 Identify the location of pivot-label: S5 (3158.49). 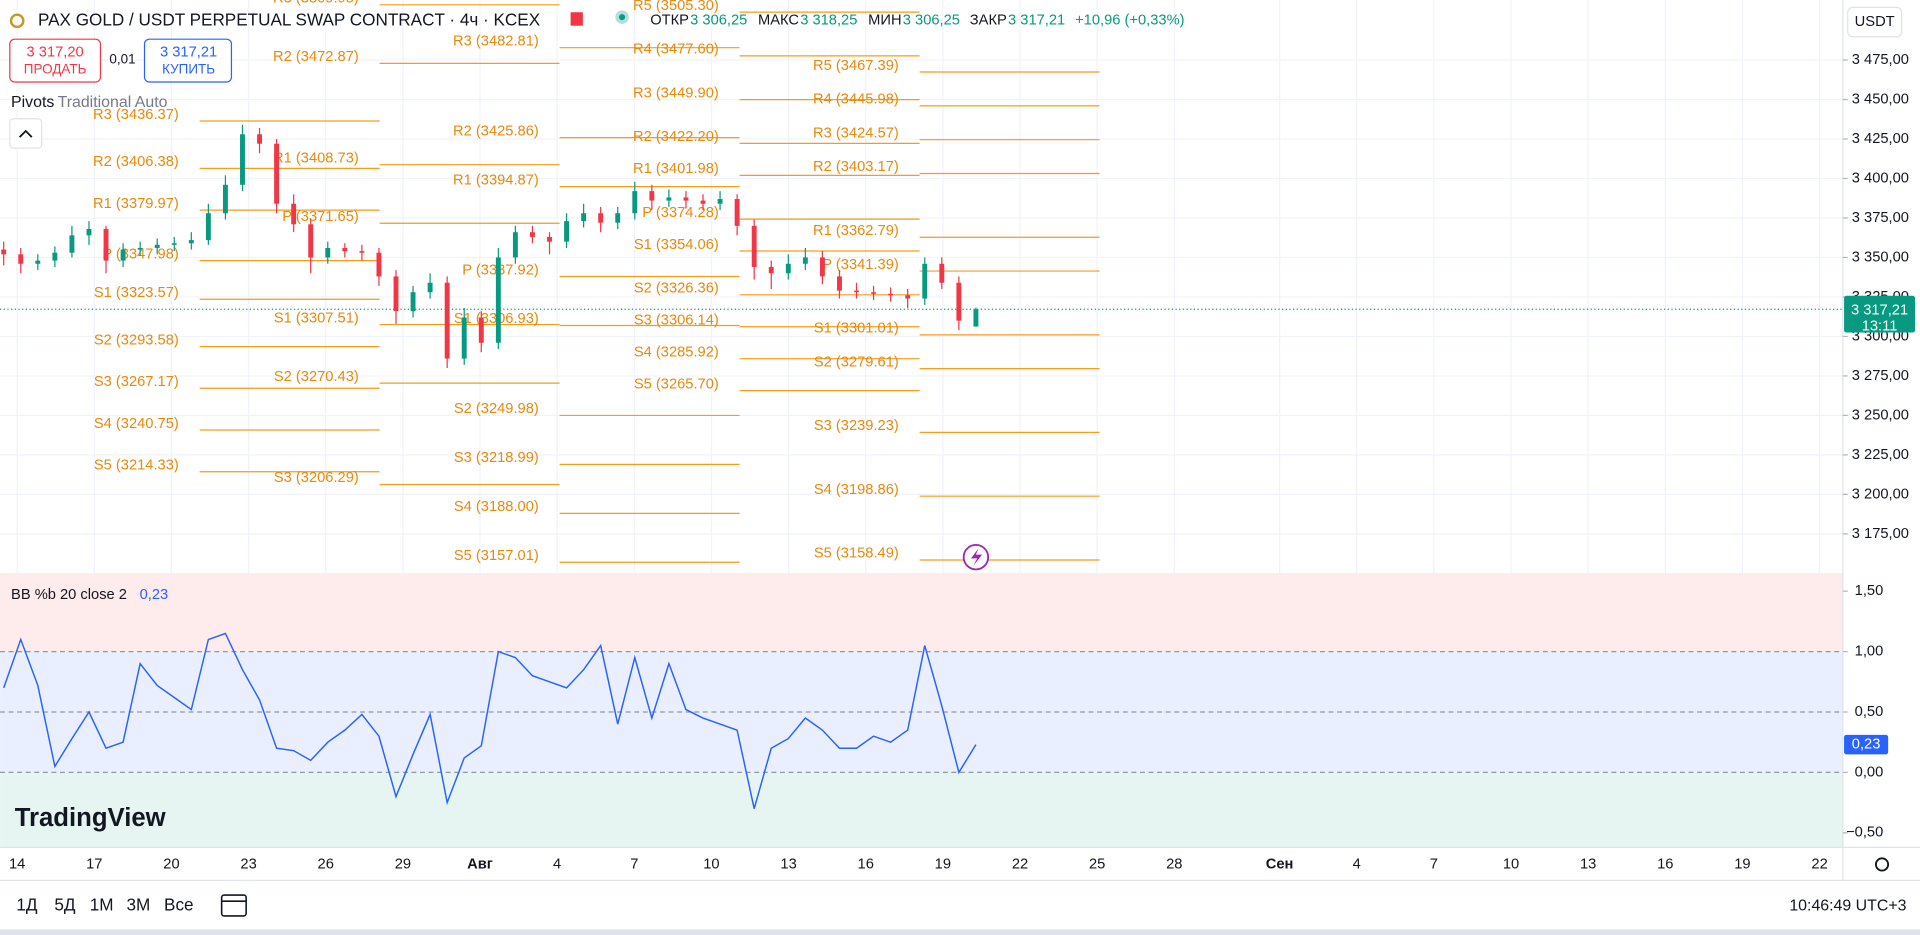
(856, 554).